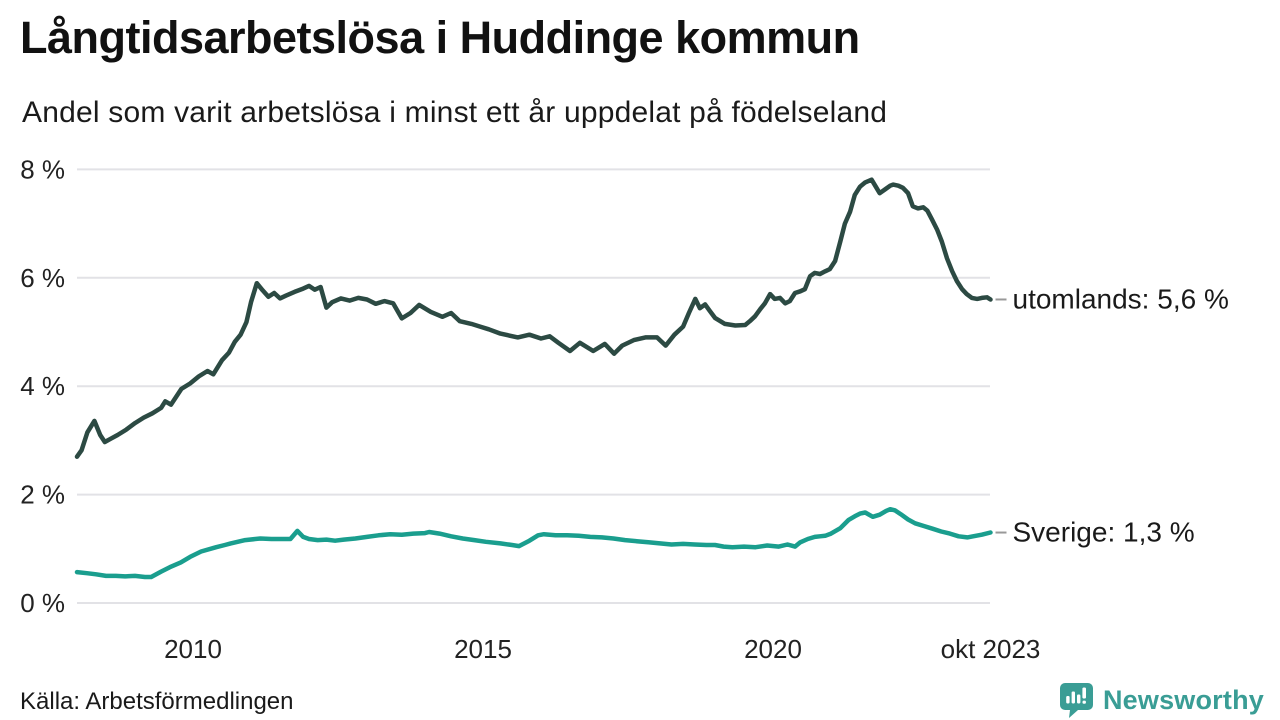 This screenshot has height=720, width=1280. Describe the element at coordinates (440, 37) in the screenshot. I see `page-title: Långtidsarbetslösa i Huddinge kommun` at that location.